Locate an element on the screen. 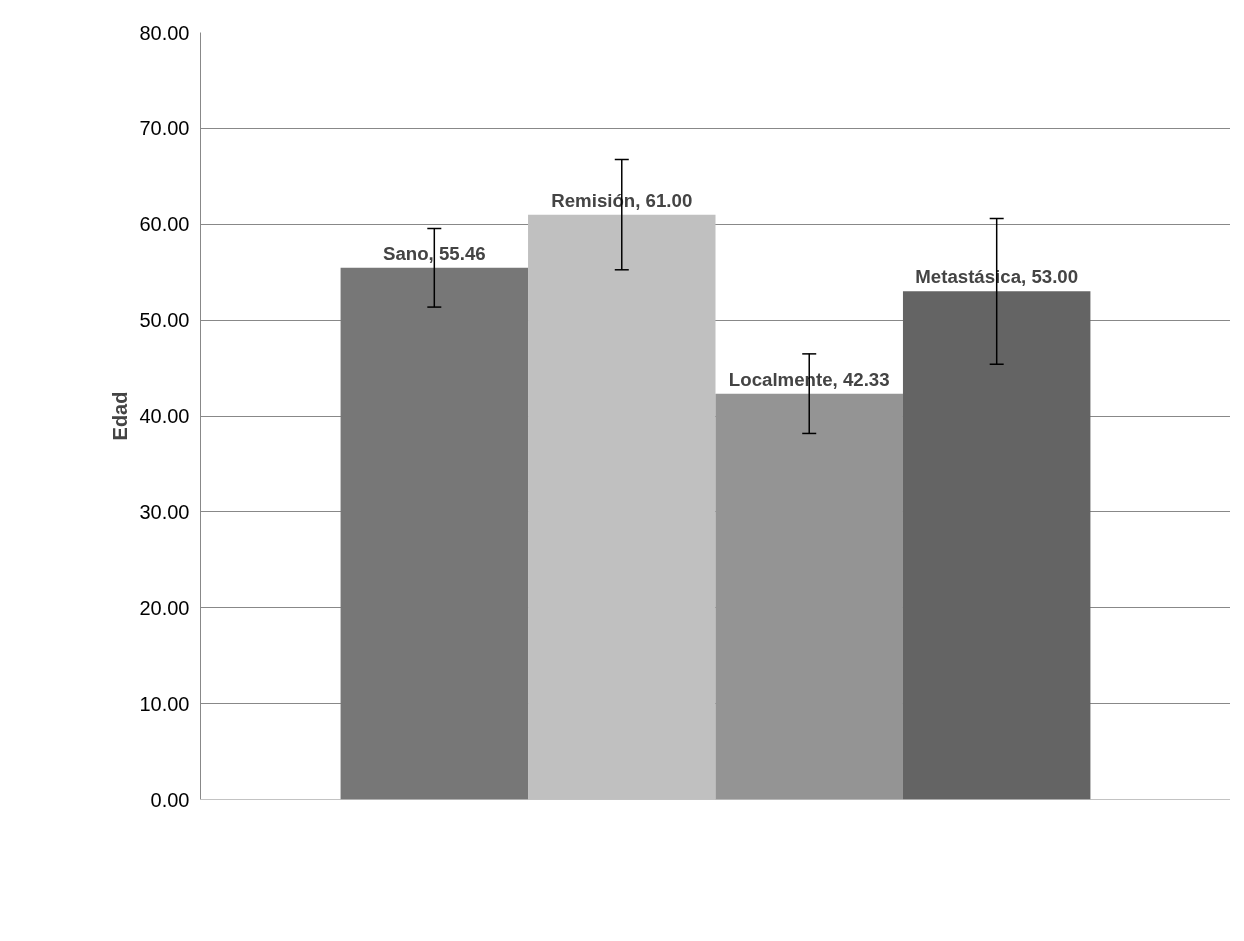 The height and width of the screenshot is (941, 1244). y-tick-label: 10.00 is located at coordinates (164, 703).